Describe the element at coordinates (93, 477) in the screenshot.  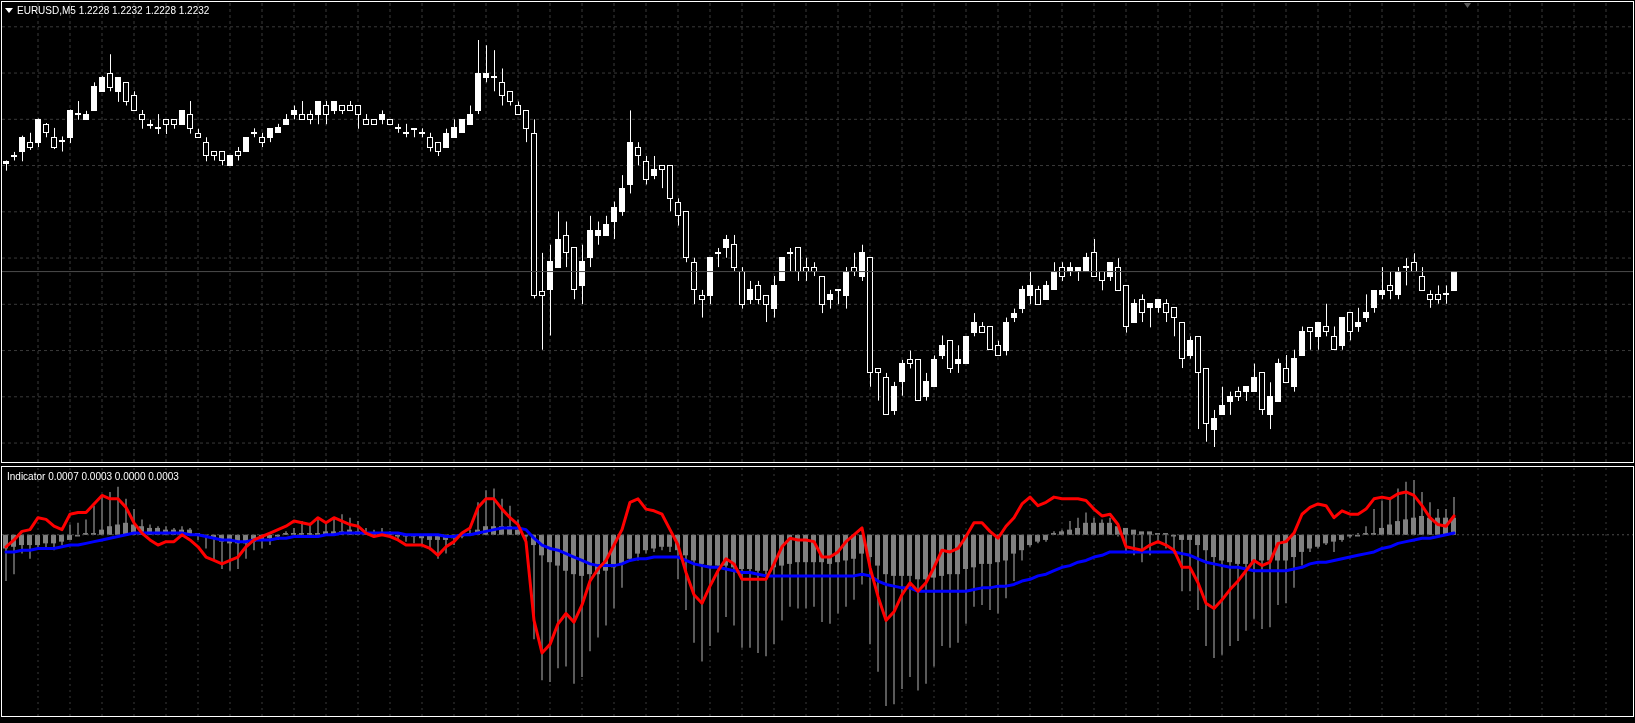
I see `chart-title: Indicator 0.0007 0.0003 0.0000 0.0003` at that location.